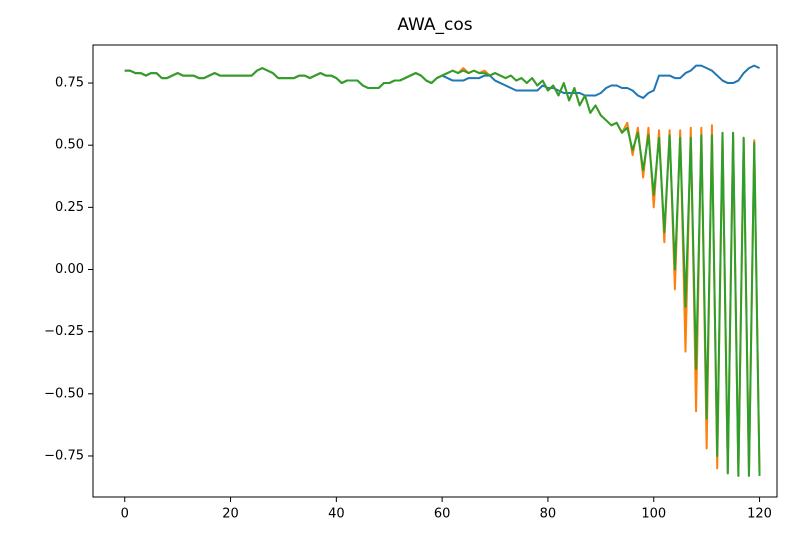 This screenshot has height=548, width=805. What do you see at coordinates (230, 514) in the screenshot?
I see `x-tick-label: 20` at bounding box center [230, 514].